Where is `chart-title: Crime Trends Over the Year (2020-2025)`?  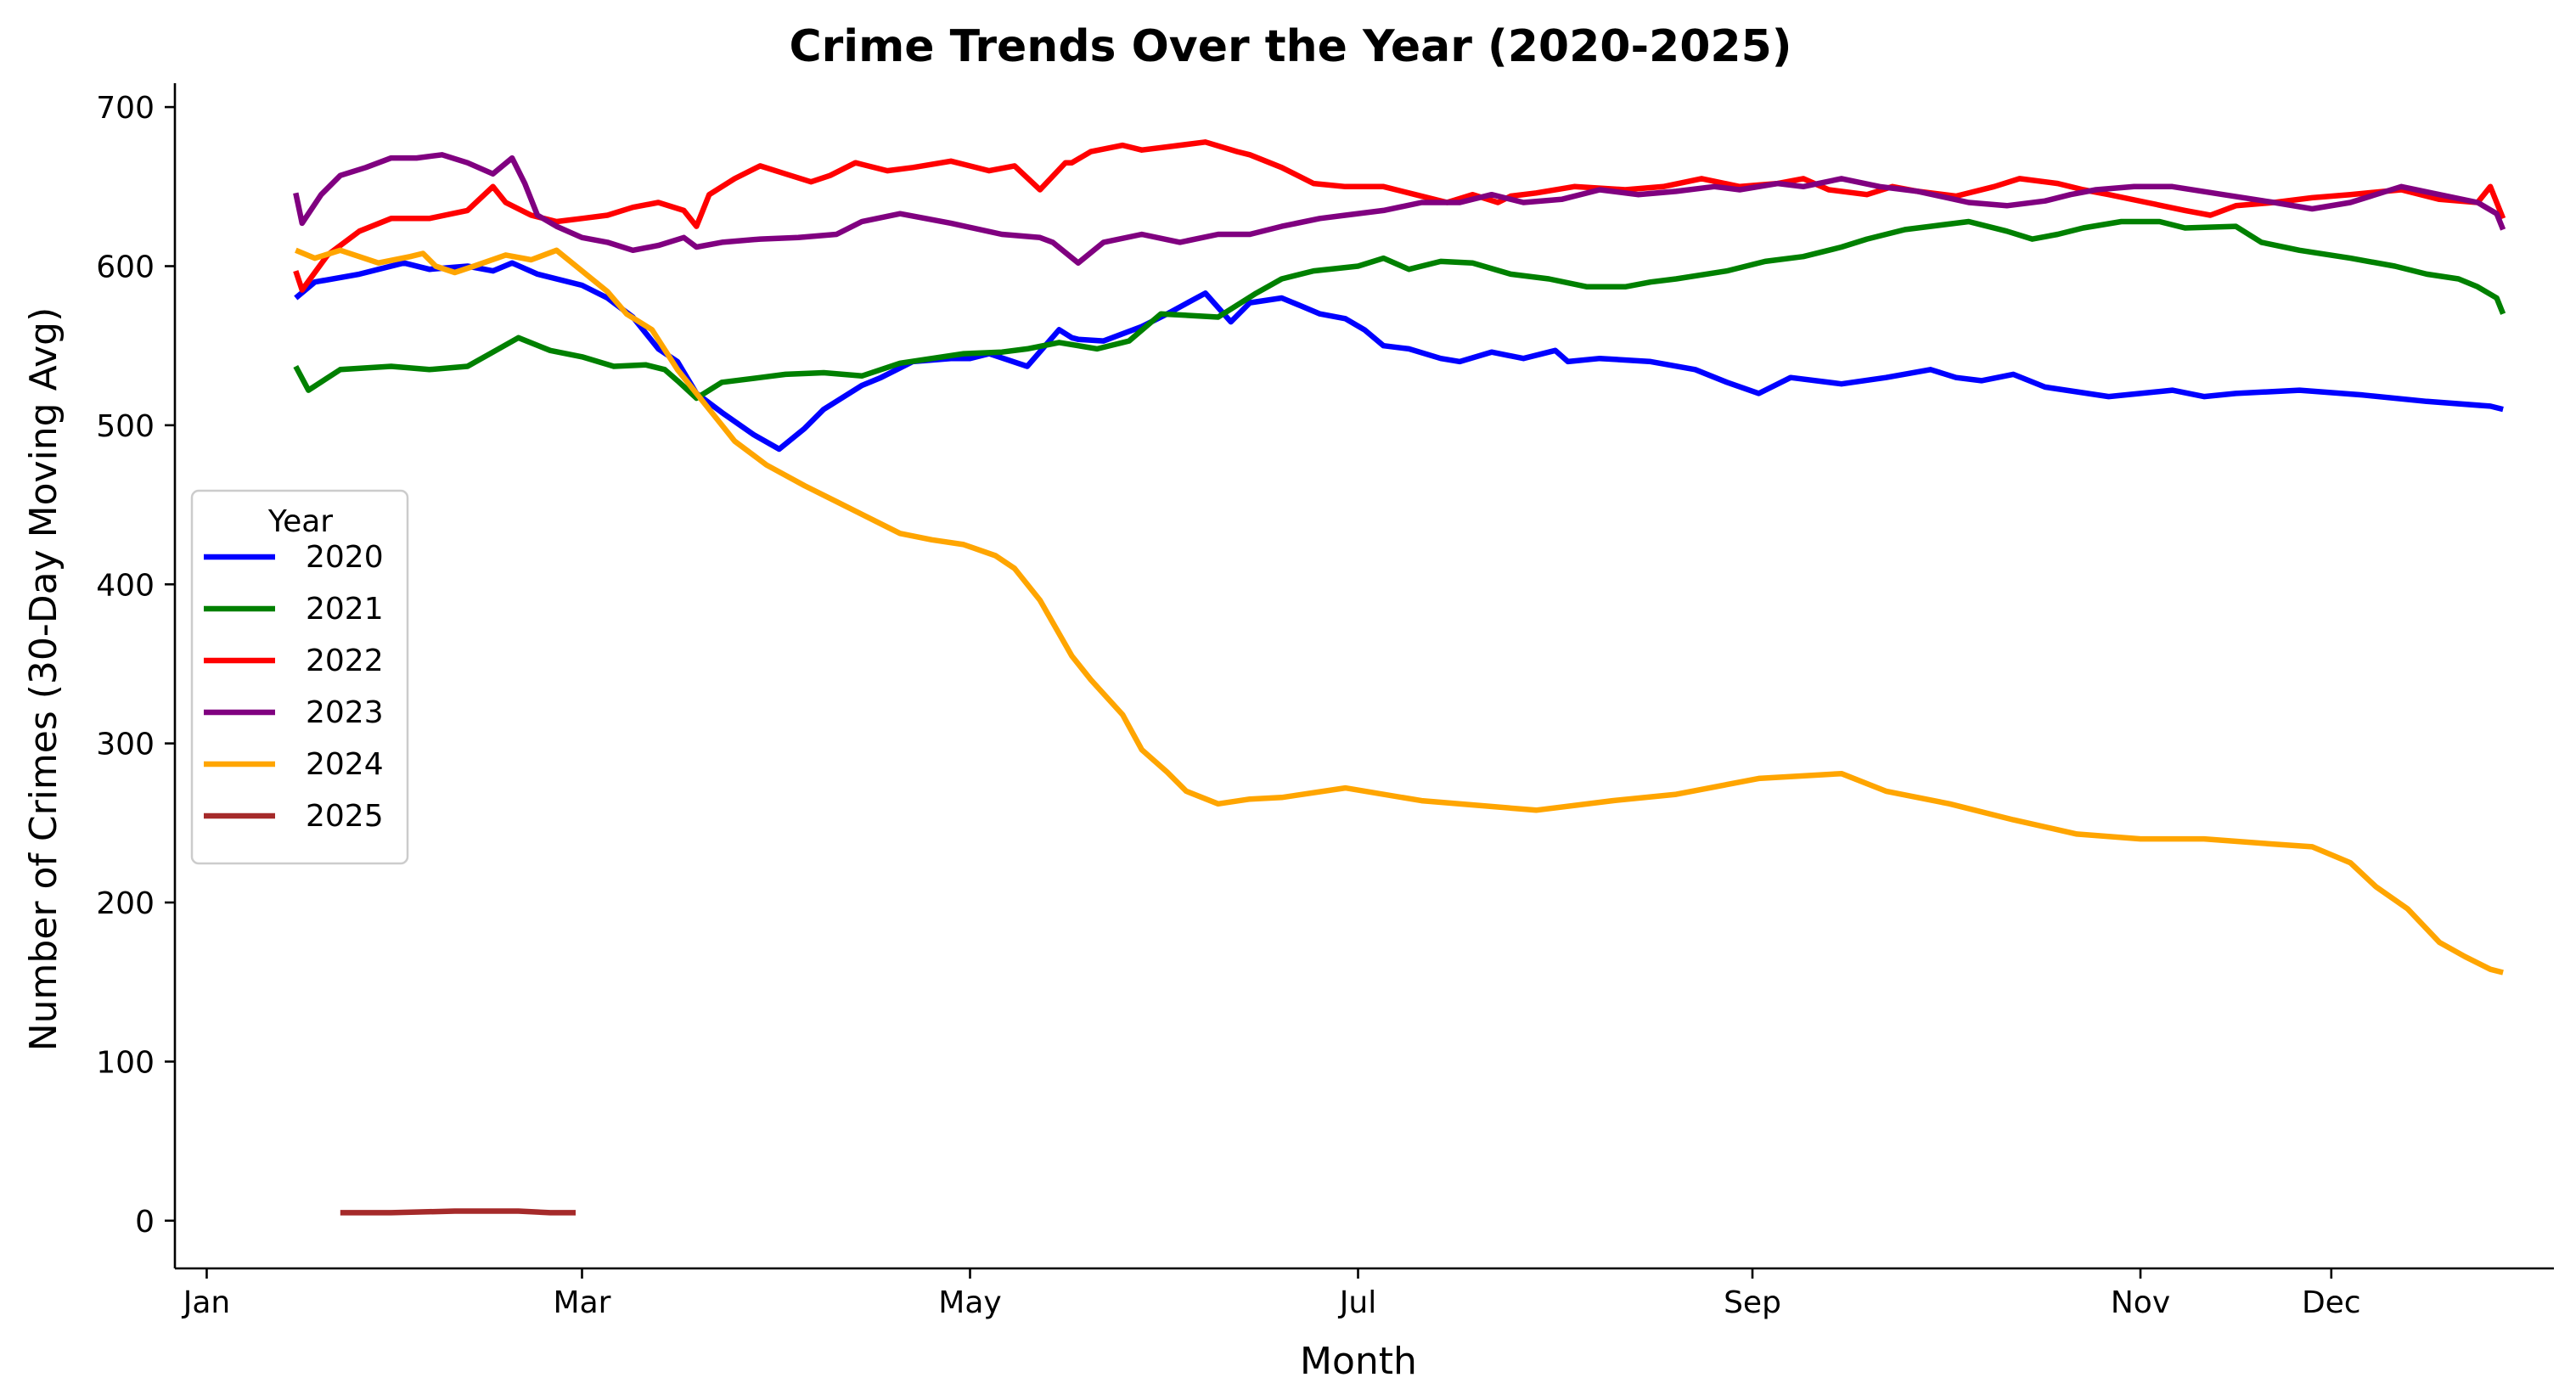
chart-title: Crime Trends Over the Year (2020-2025) is located at coordinates (1290, 46).